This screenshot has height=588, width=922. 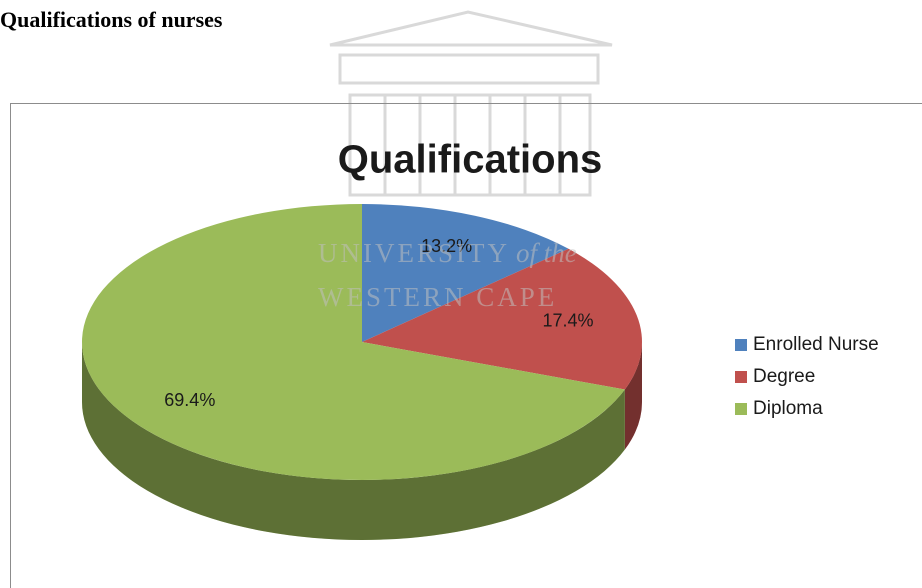 I want to click on watermark-text: UNIVERSITY of the, so click(x=447, y=253).